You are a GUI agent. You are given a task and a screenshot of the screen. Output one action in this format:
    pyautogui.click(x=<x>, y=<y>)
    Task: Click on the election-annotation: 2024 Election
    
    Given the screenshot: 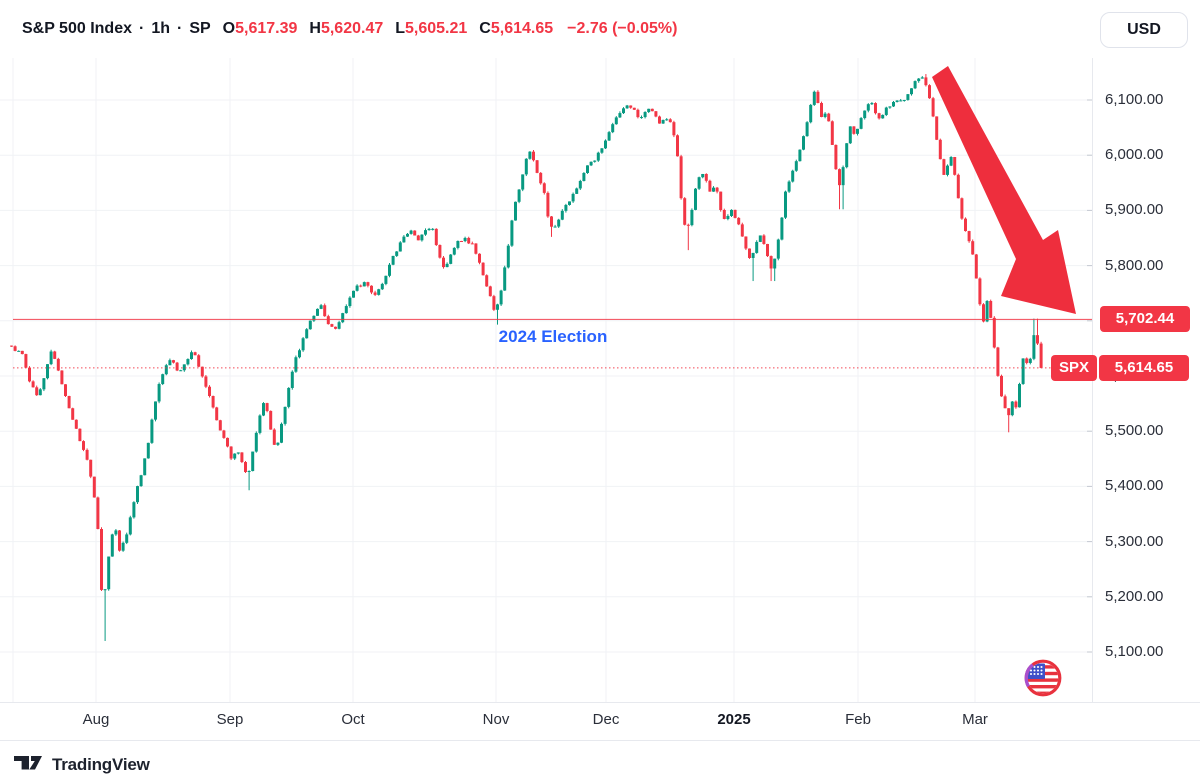 What is the action you would take?
    pyautogui.click(x=553, y=336)
    